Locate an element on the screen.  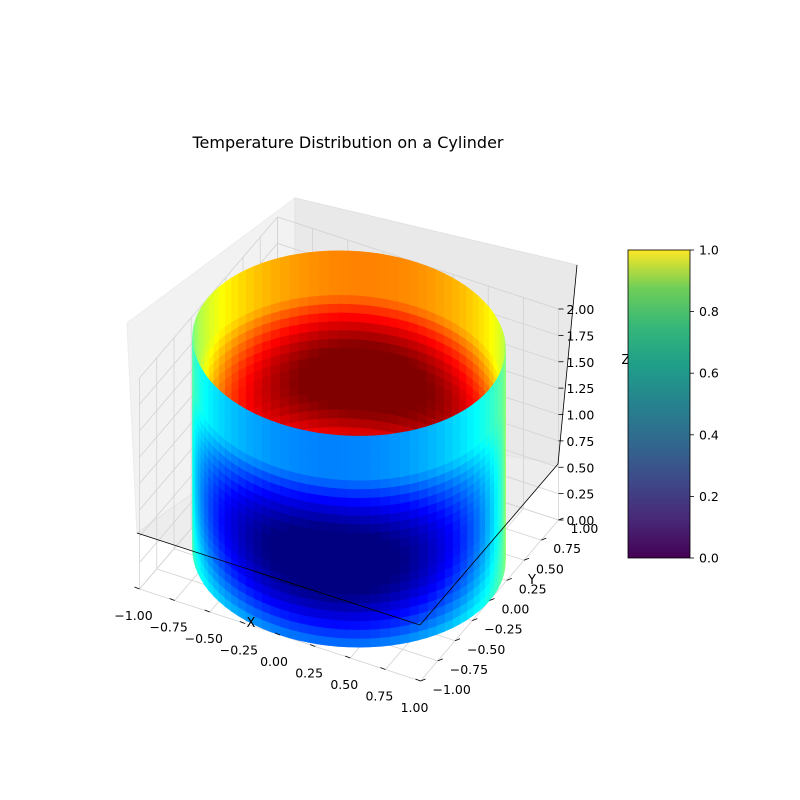
z-tick-label: 1.25 is located at coordinates (581, 388).